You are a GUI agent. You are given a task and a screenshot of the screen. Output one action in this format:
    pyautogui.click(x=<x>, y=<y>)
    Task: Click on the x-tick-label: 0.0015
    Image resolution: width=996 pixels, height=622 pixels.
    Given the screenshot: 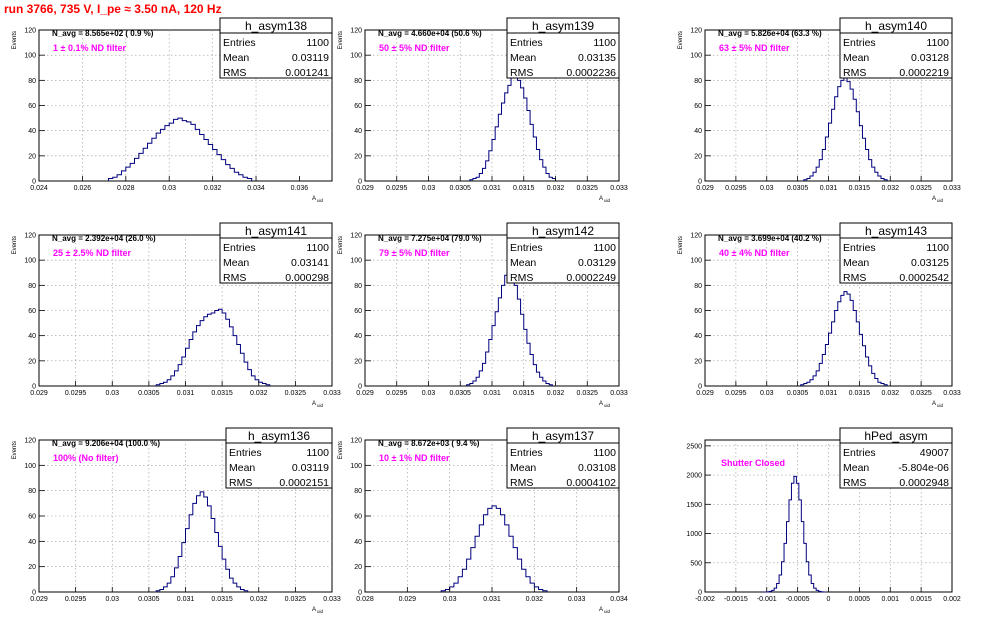 What is the action you would take?
    pyautogui.click(x=921, y=599)
    